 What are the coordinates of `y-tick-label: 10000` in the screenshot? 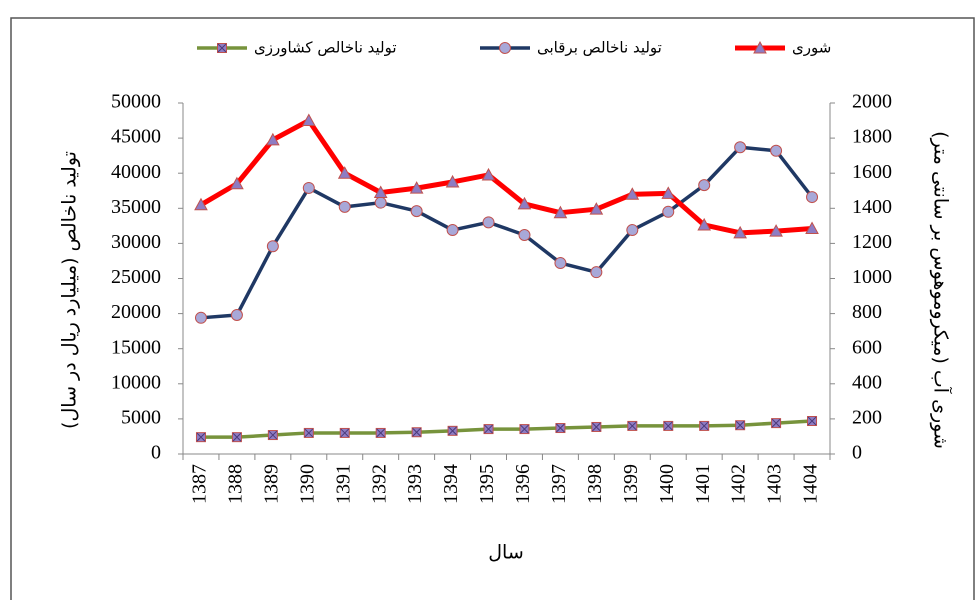 It's located at (136, 382).